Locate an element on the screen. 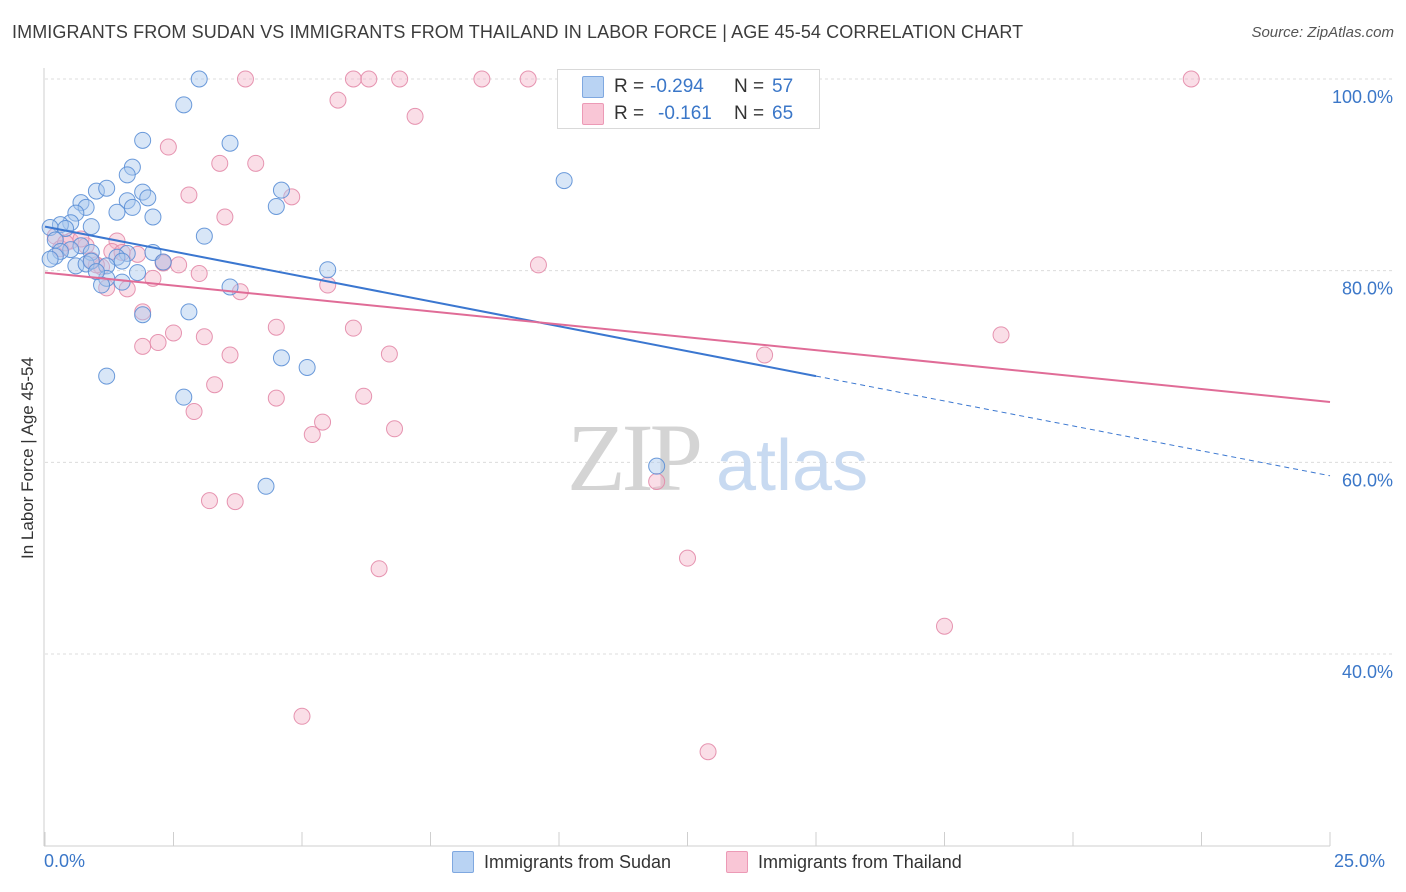  sudan-r-value: -0.294 is located at coordinates (677, 86).